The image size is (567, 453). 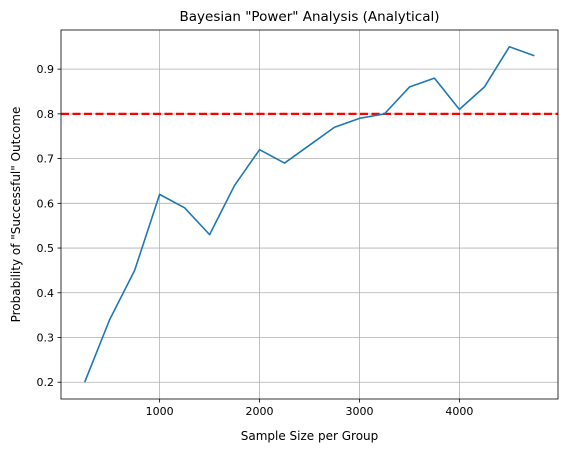 What do you see at coordinates (46, 248) in the screenshot?
I see `y-tick-label: 0.5` at bounding box center [46, 248].